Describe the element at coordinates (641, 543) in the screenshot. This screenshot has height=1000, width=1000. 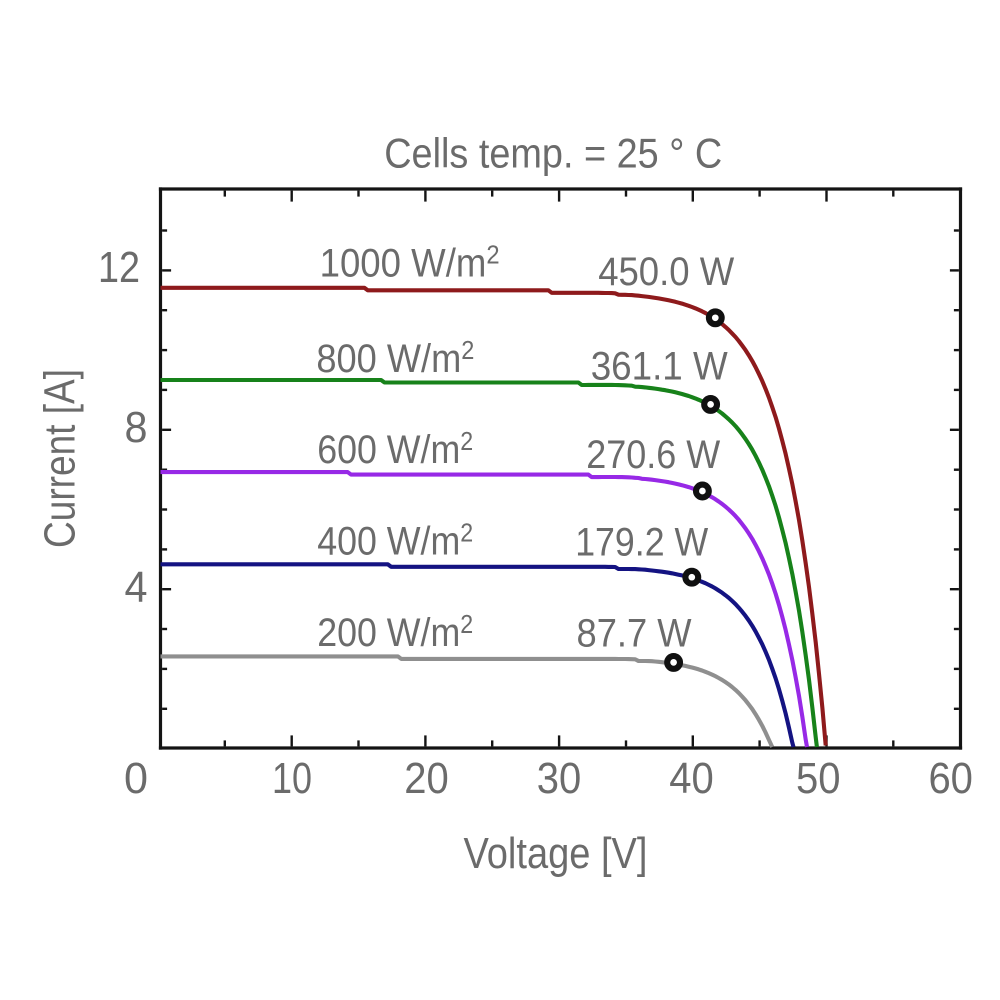
I see `svg-text: 179.2 W` at that location.